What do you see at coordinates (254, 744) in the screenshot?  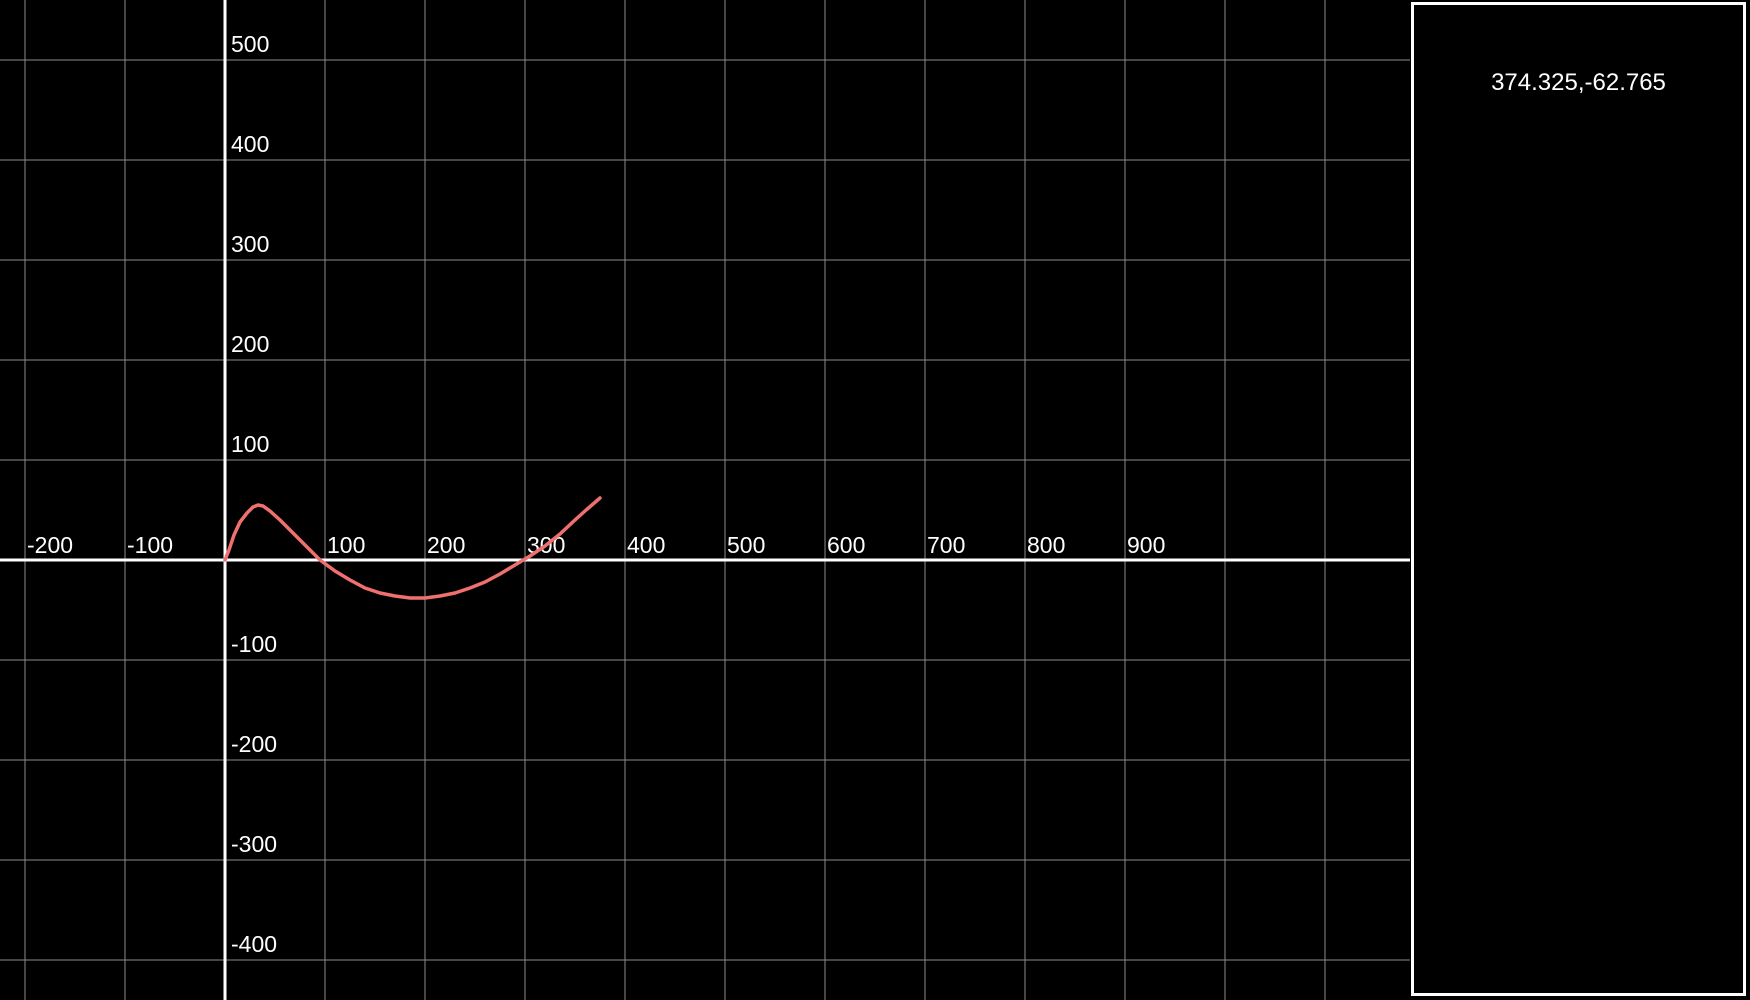 I see `y-tick-label: -200` at bounding box center [254, 744].